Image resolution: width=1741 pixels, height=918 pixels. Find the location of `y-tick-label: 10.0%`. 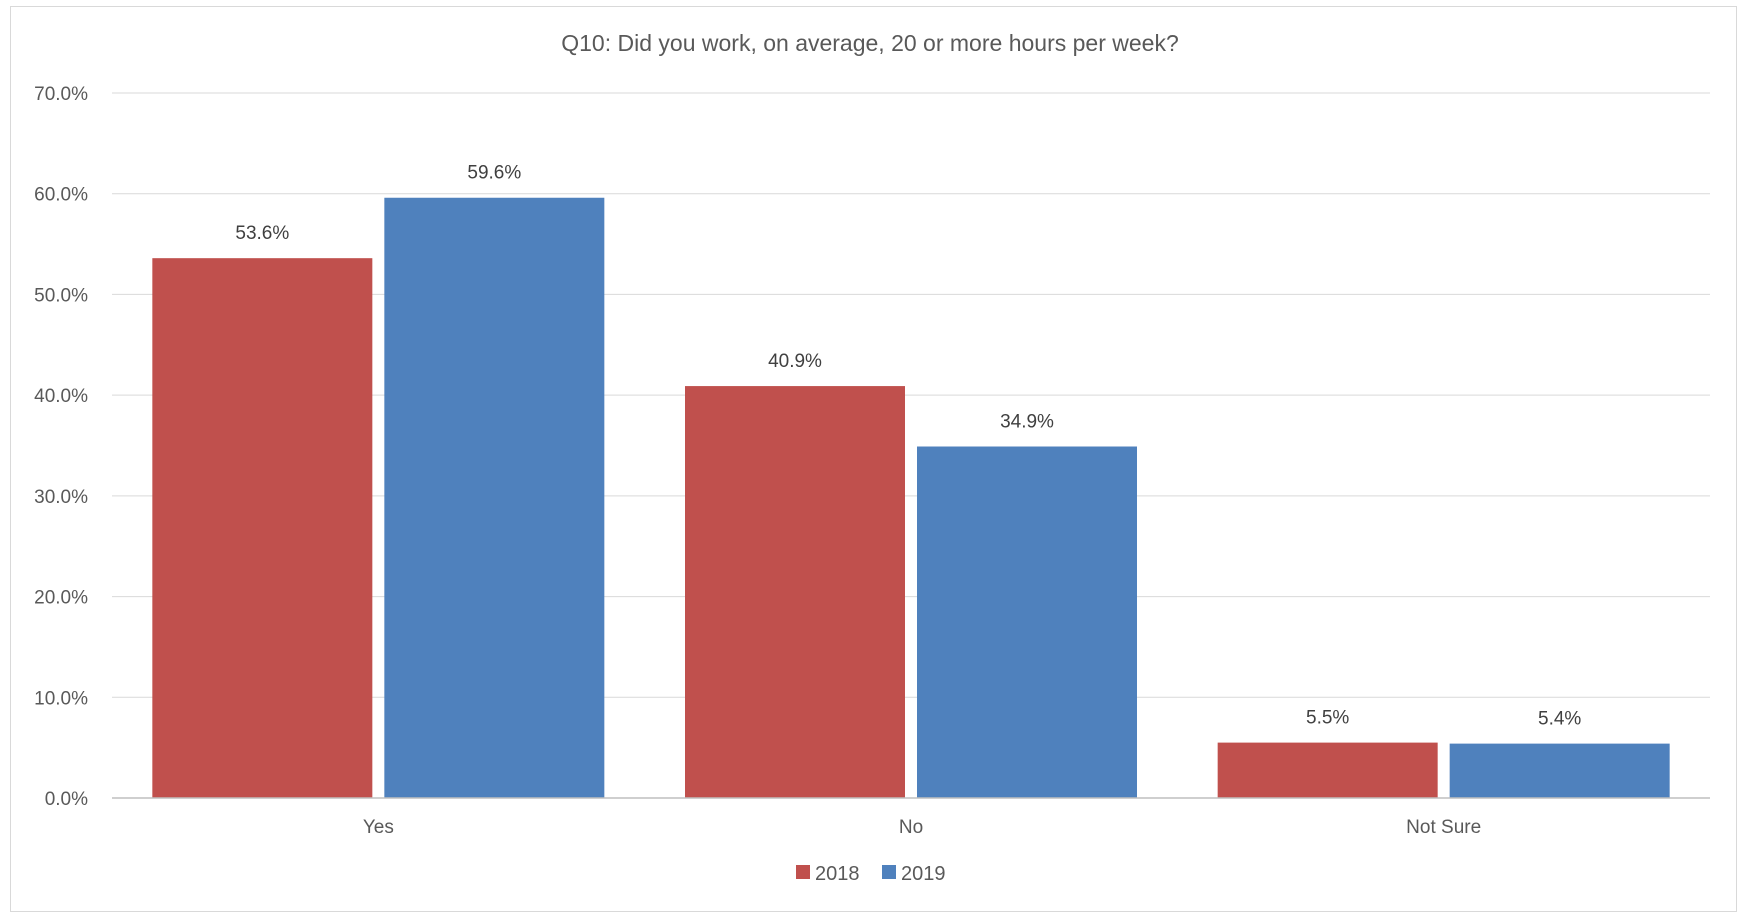

y-tick-label: 10.0% is located at coordinates (61, 698).